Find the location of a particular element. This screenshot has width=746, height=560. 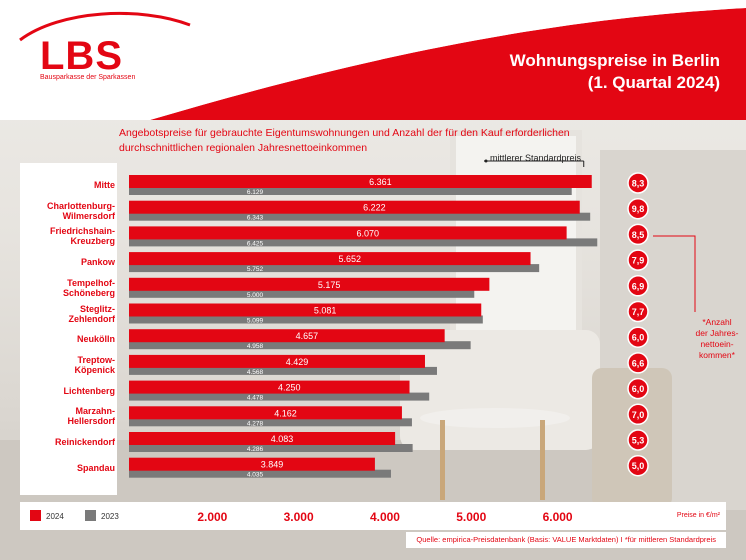

category-label: Treptow- Köpenick is located at coordinates (67, 365).